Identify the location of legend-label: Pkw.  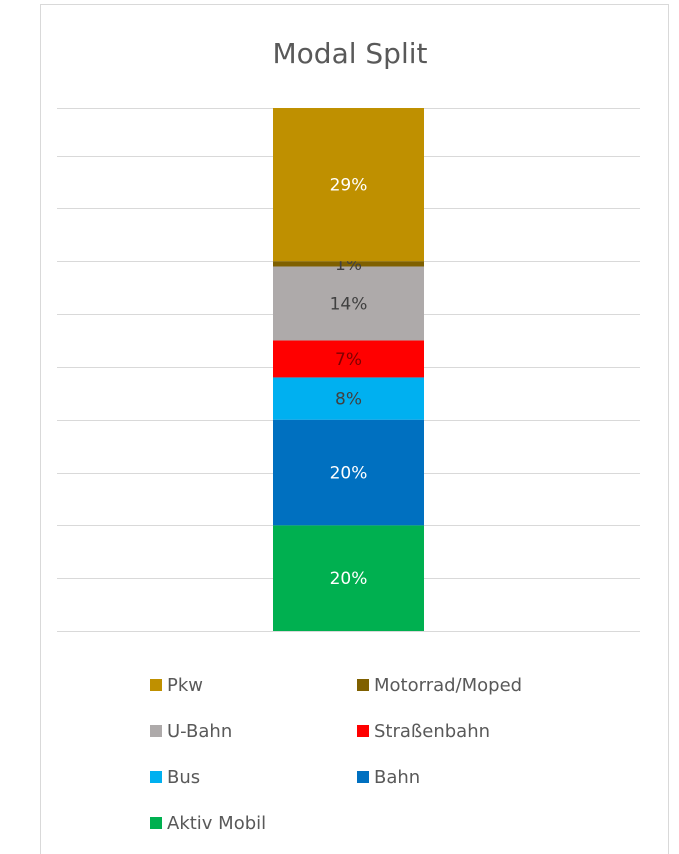
(185, 685).